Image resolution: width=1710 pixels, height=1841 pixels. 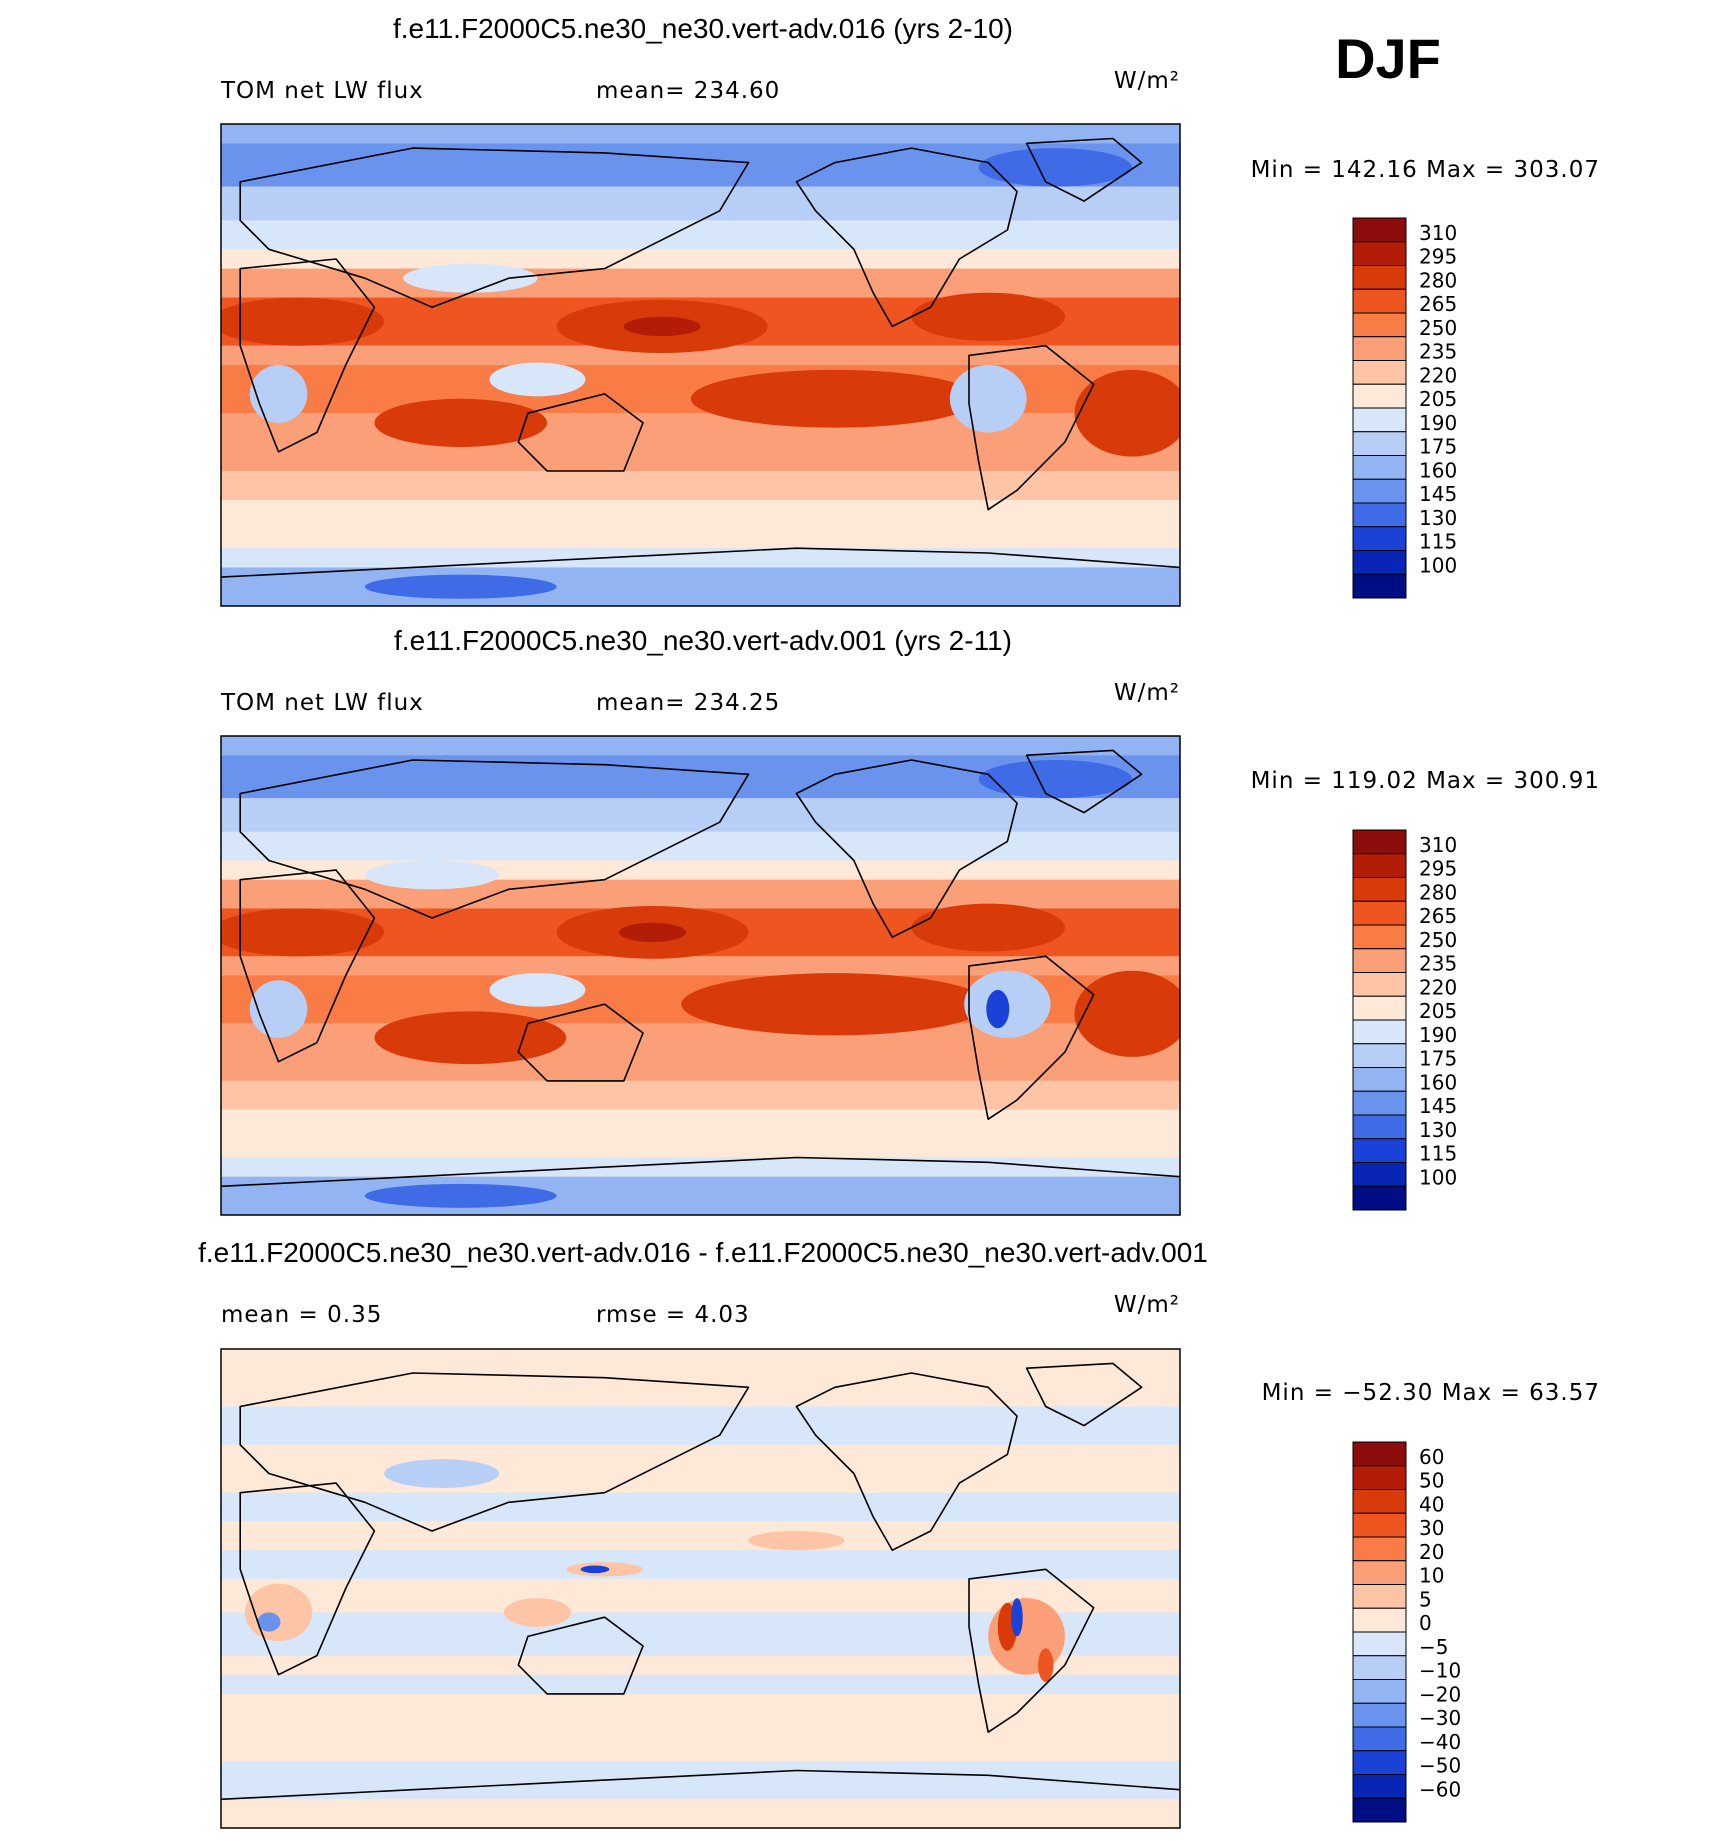 I want to click on min-max-label: Min = 119.02 Max = 300.91, so click(x=1425, y=781).